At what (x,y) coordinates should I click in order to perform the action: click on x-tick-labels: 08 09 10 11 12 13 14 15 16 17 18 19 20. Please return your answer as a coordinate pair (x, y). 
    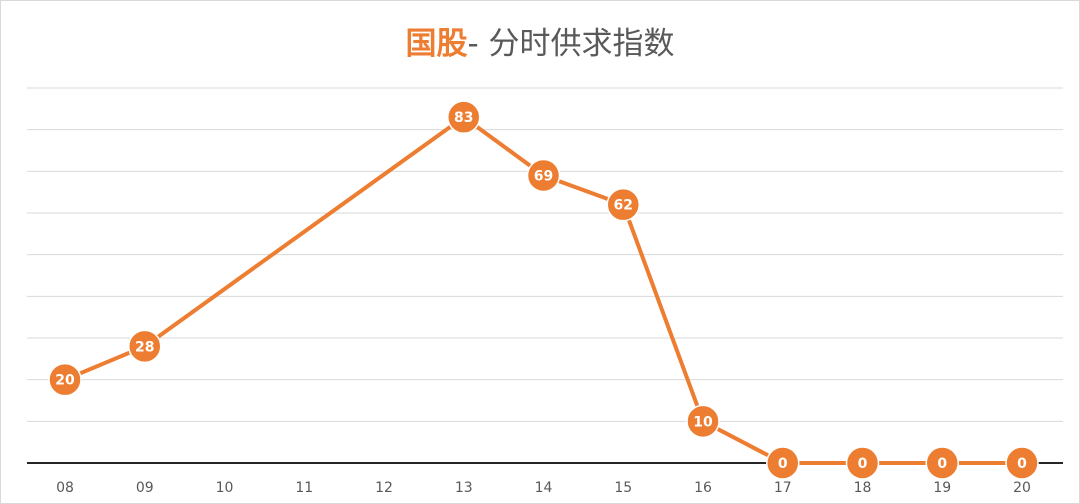
    Looking at the image, I should click on (543, 488).